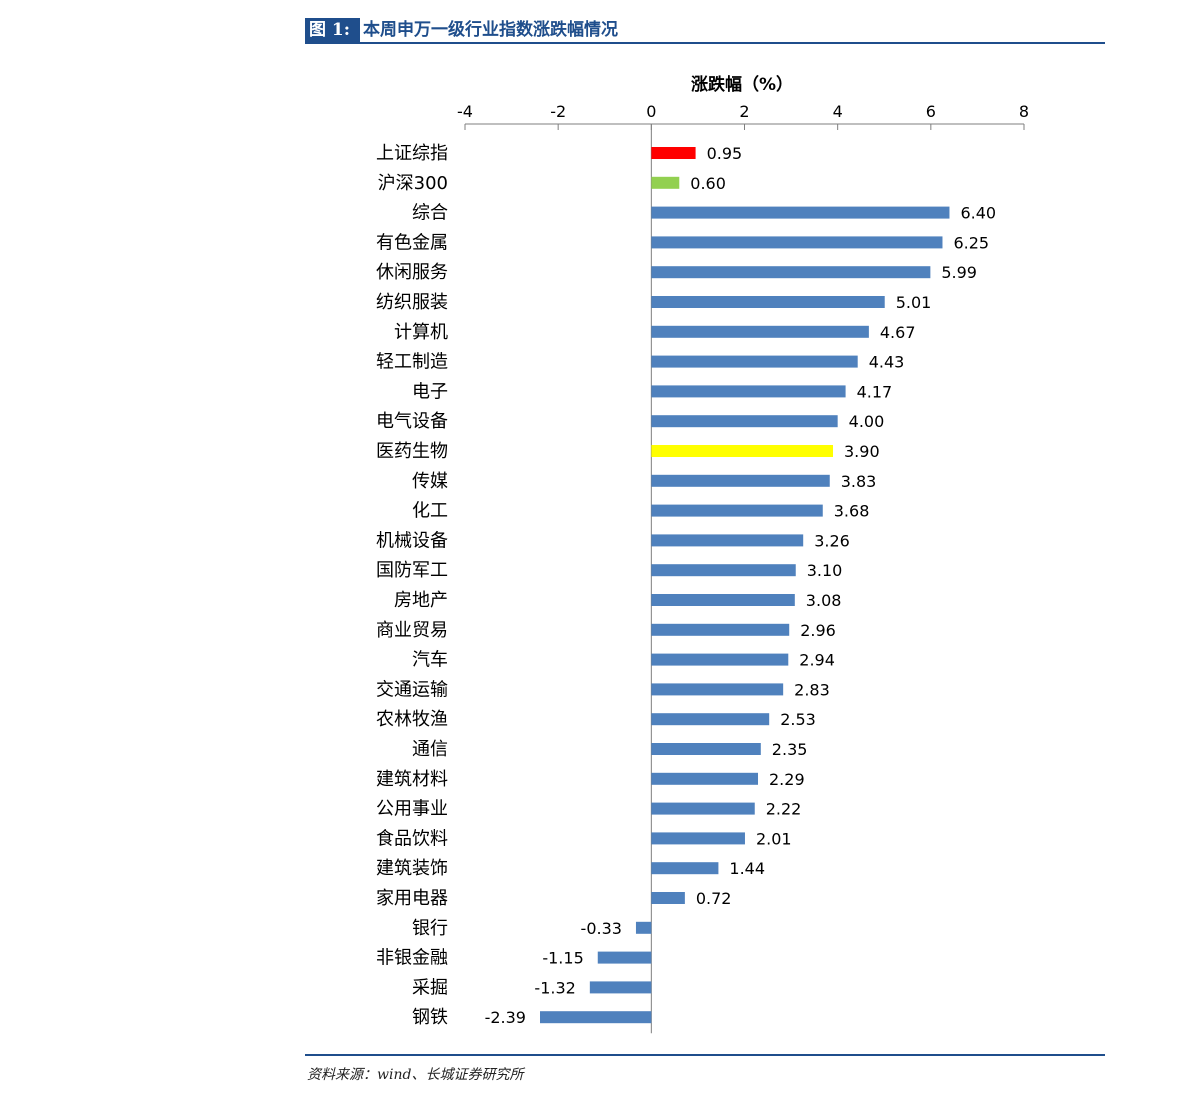  Describe the element at coordinates (742, 84) in the screenshot. I see `axis-title: 涨跌幅（%）` at that location.